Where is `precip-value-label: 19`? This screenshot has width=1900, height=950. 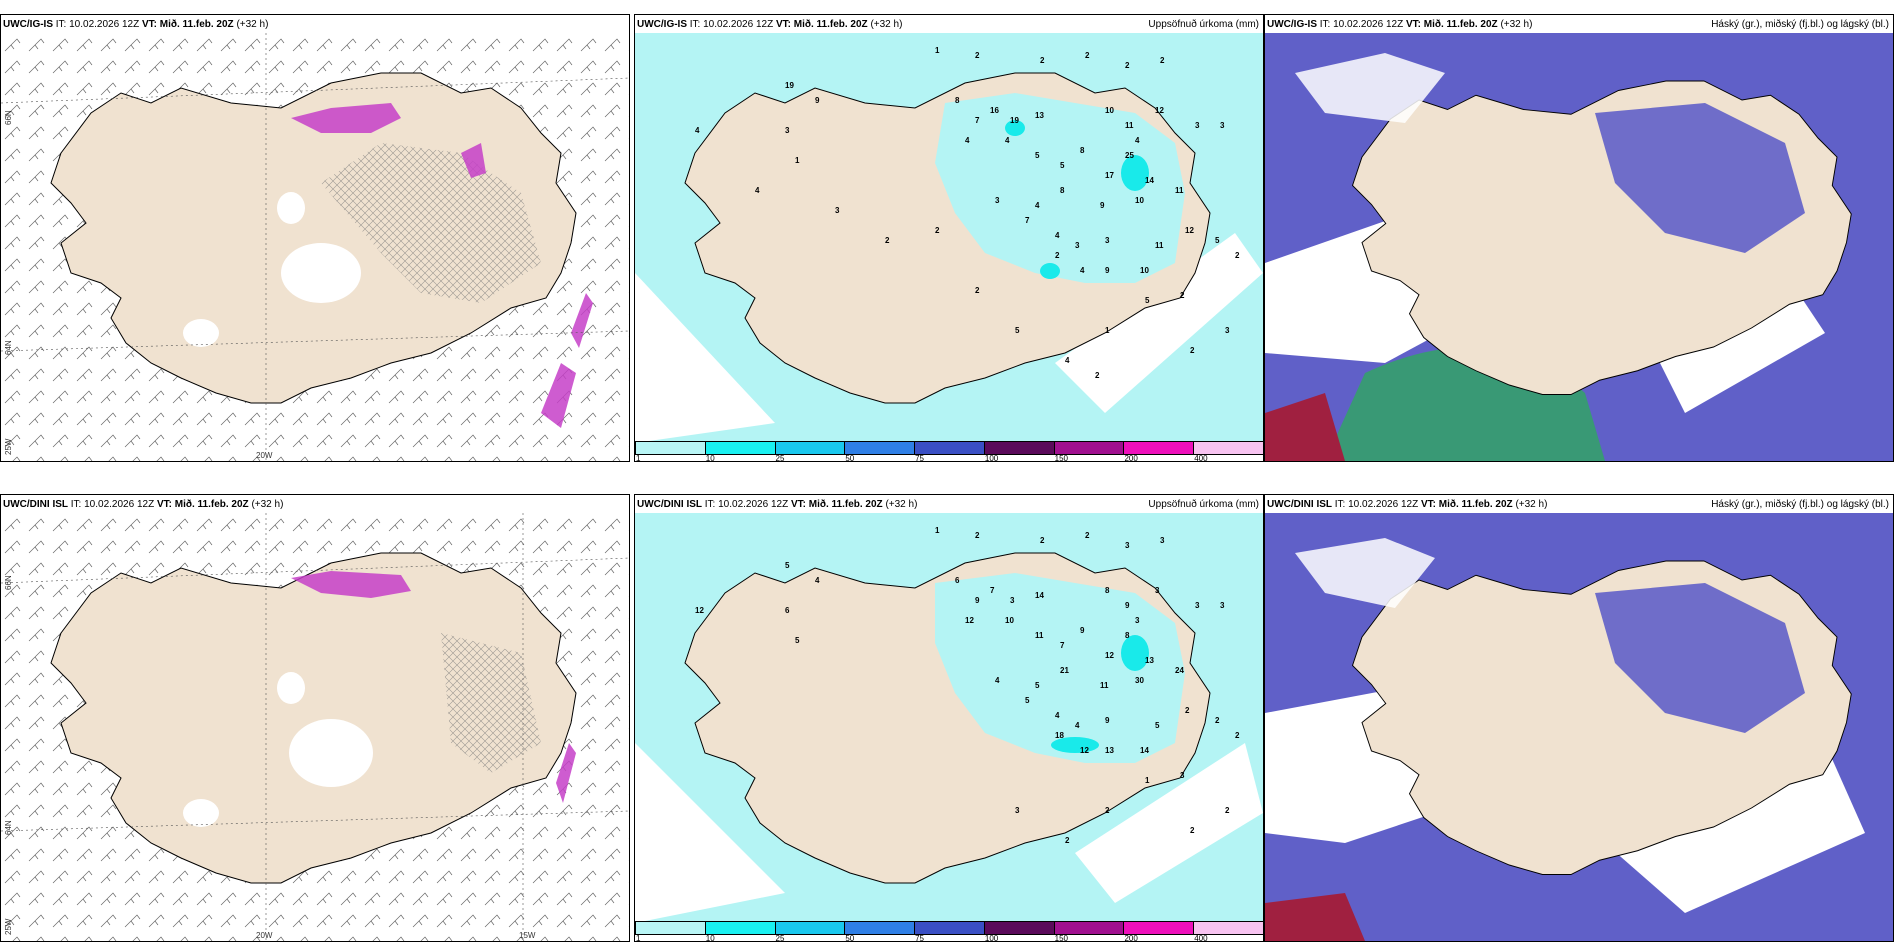 precip-value-label: 19 is located at coordinates (1014, 120).